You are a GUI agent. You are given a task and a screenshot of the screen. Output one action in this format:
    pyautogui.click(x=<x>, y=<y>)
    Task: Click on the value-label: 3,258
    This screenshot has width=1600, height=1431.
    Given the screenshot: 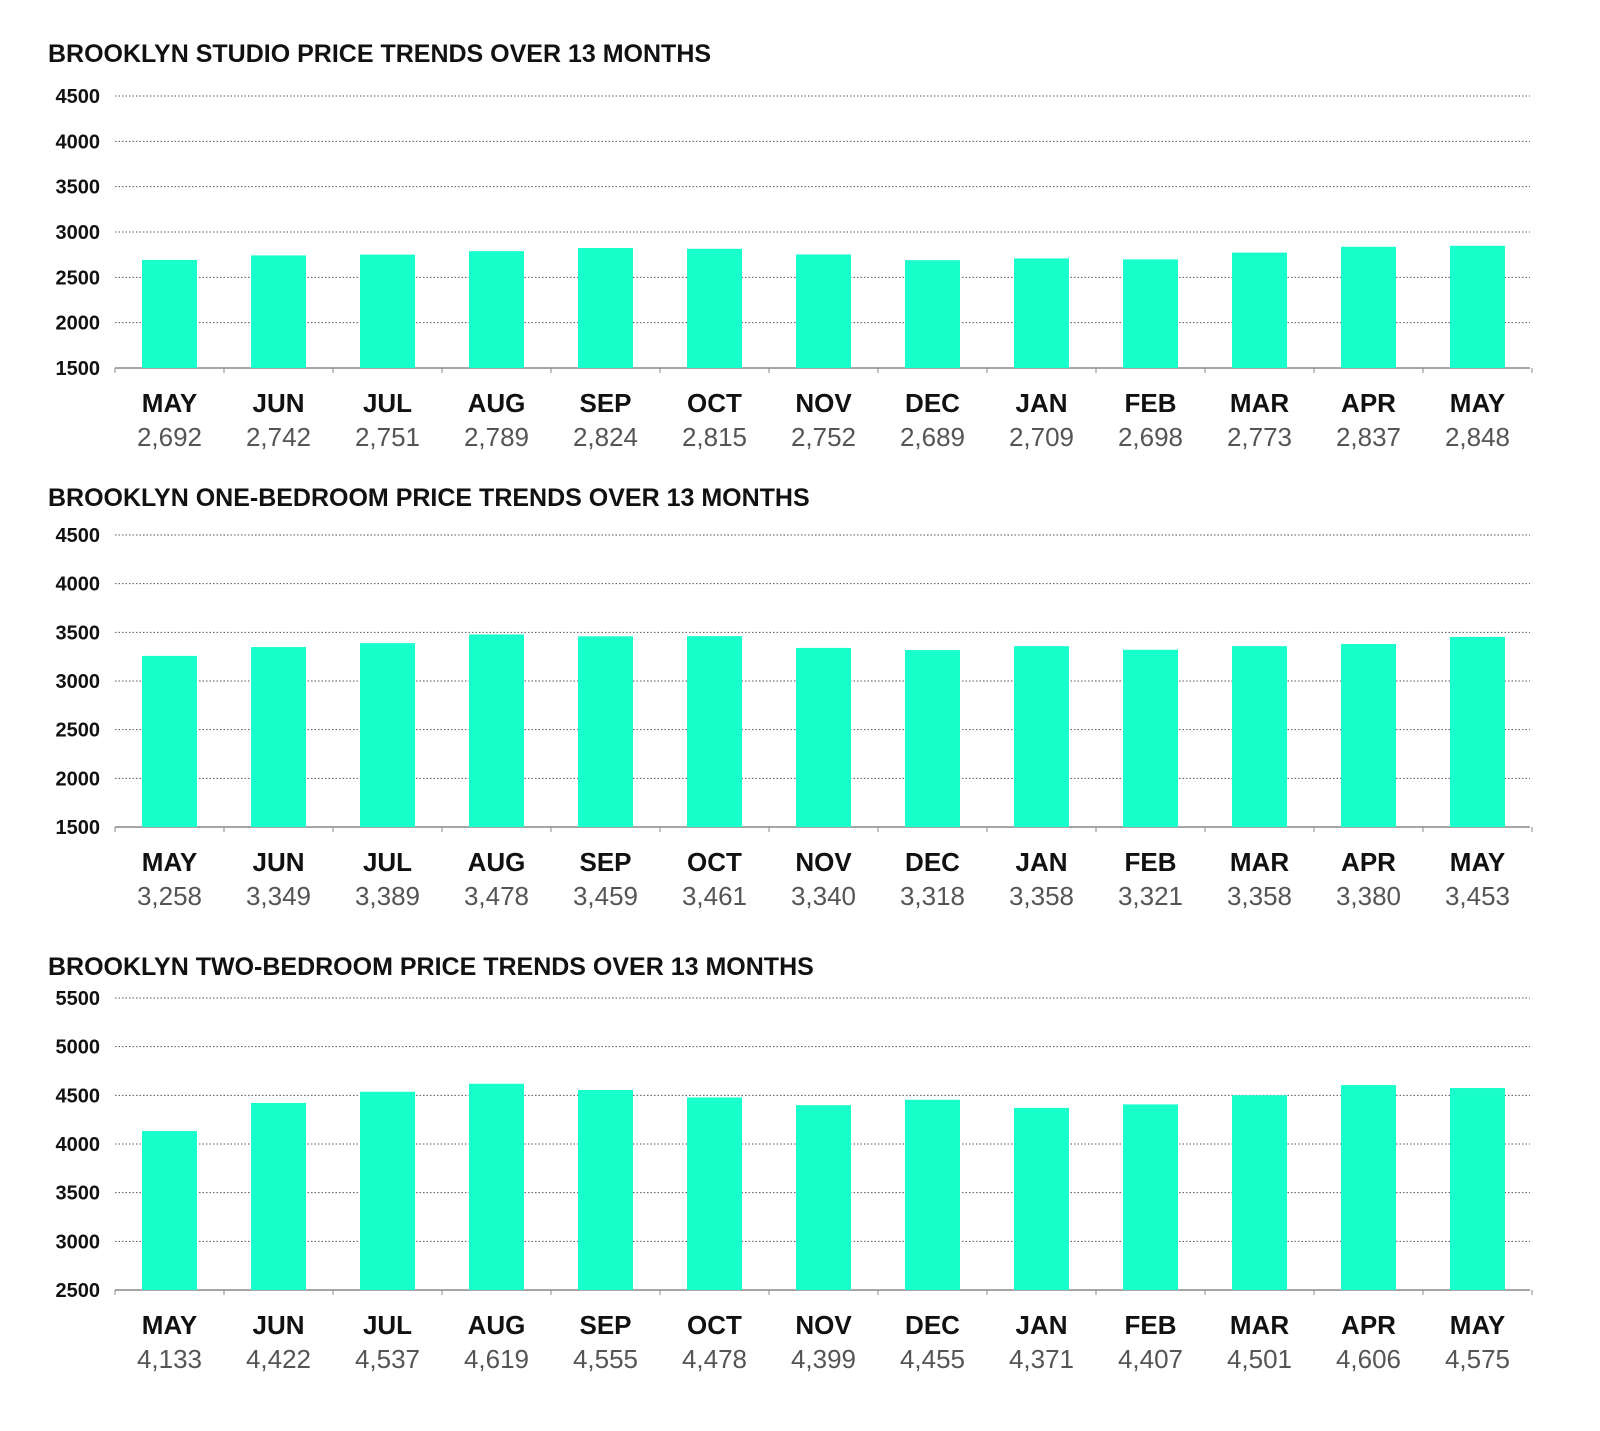 What is the action you would take?
    pyautogui.click(x=169, y=896)
    